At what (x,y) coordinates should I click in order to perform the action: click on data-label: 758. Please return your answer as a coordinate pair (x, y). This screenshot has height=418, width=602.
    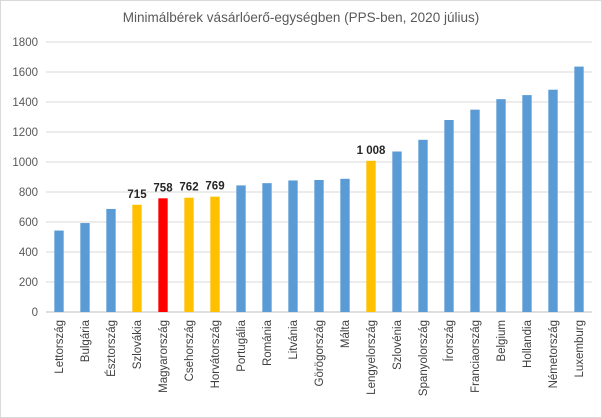
    Looking at the image, I should click on (163, 188).